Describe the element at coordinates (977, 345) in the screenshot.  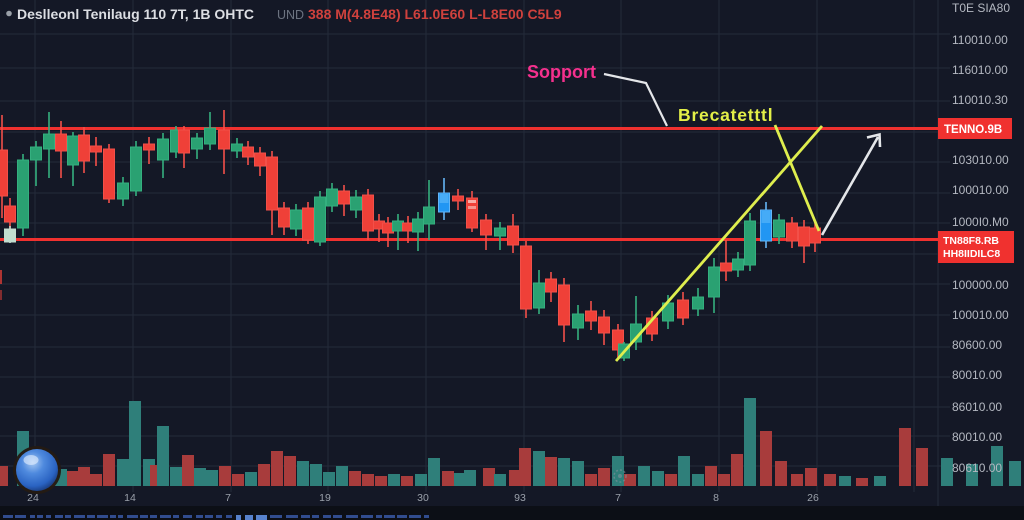
I see `svg-text: 80600.00` at that location.